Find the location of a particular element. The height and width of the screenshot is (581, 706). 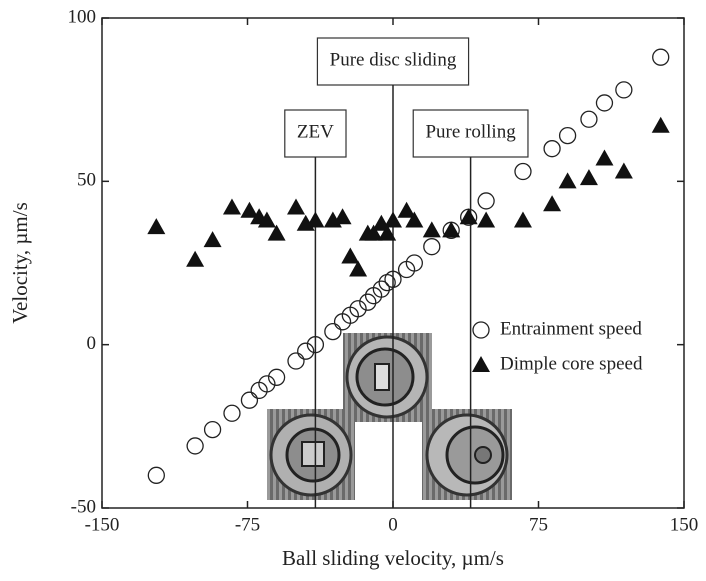

annotation-box is located at coordinates (393, 61).